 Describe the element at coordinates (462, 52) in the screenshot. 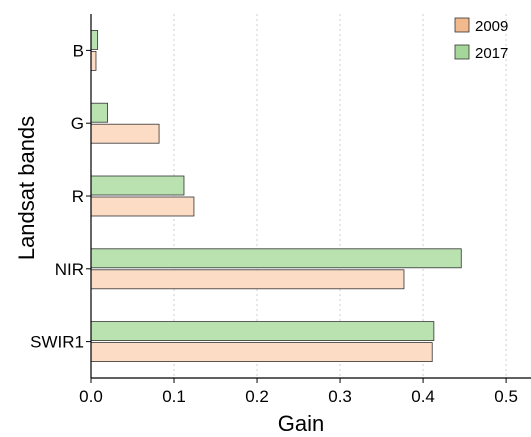

I see `legend-swatch-2017` at that location.